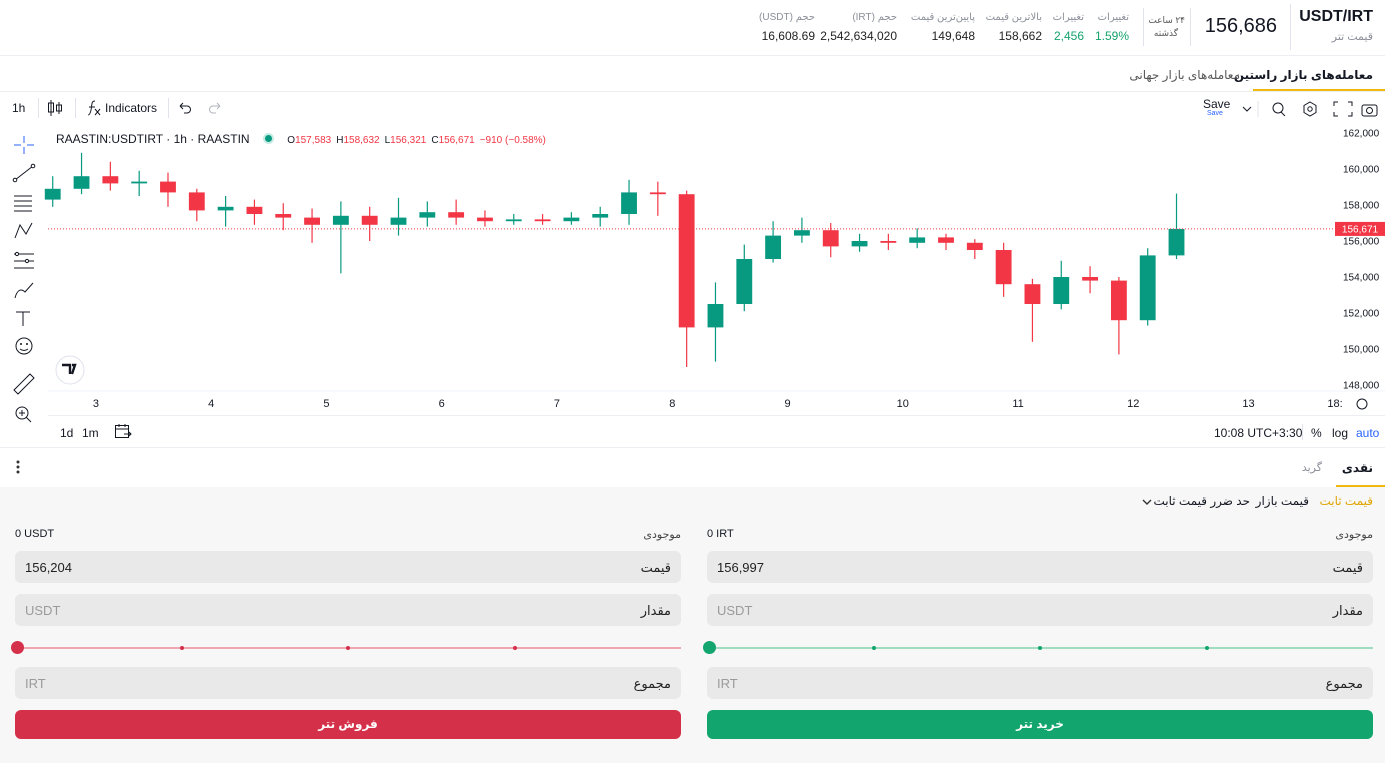 Image resolution: width=1385 pixels, height=763 pixels. I want to click on toolbar-icons, so click(1312, 109).